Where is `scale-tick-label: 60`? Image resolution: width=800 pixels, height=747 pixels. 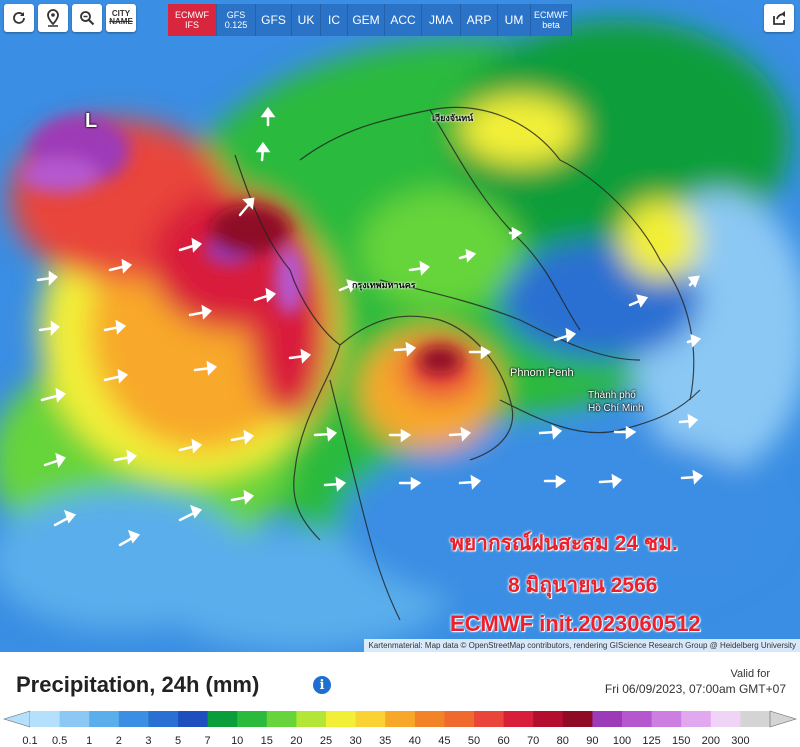 scale-tick-label: 60 is located at coordinates (503, 741).